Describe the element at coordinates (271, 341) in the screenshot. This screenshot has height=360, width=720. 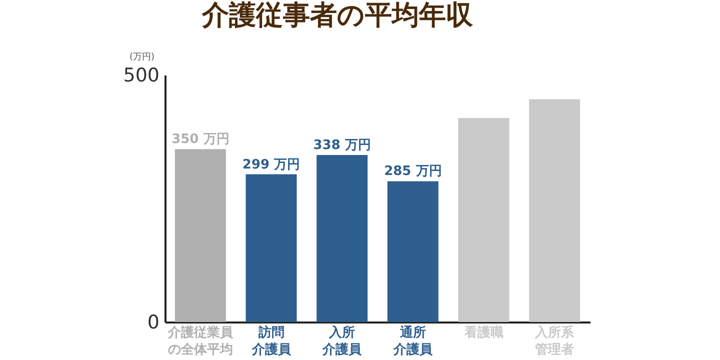
I see `x-tick-label: 訪問介護員` at that location.